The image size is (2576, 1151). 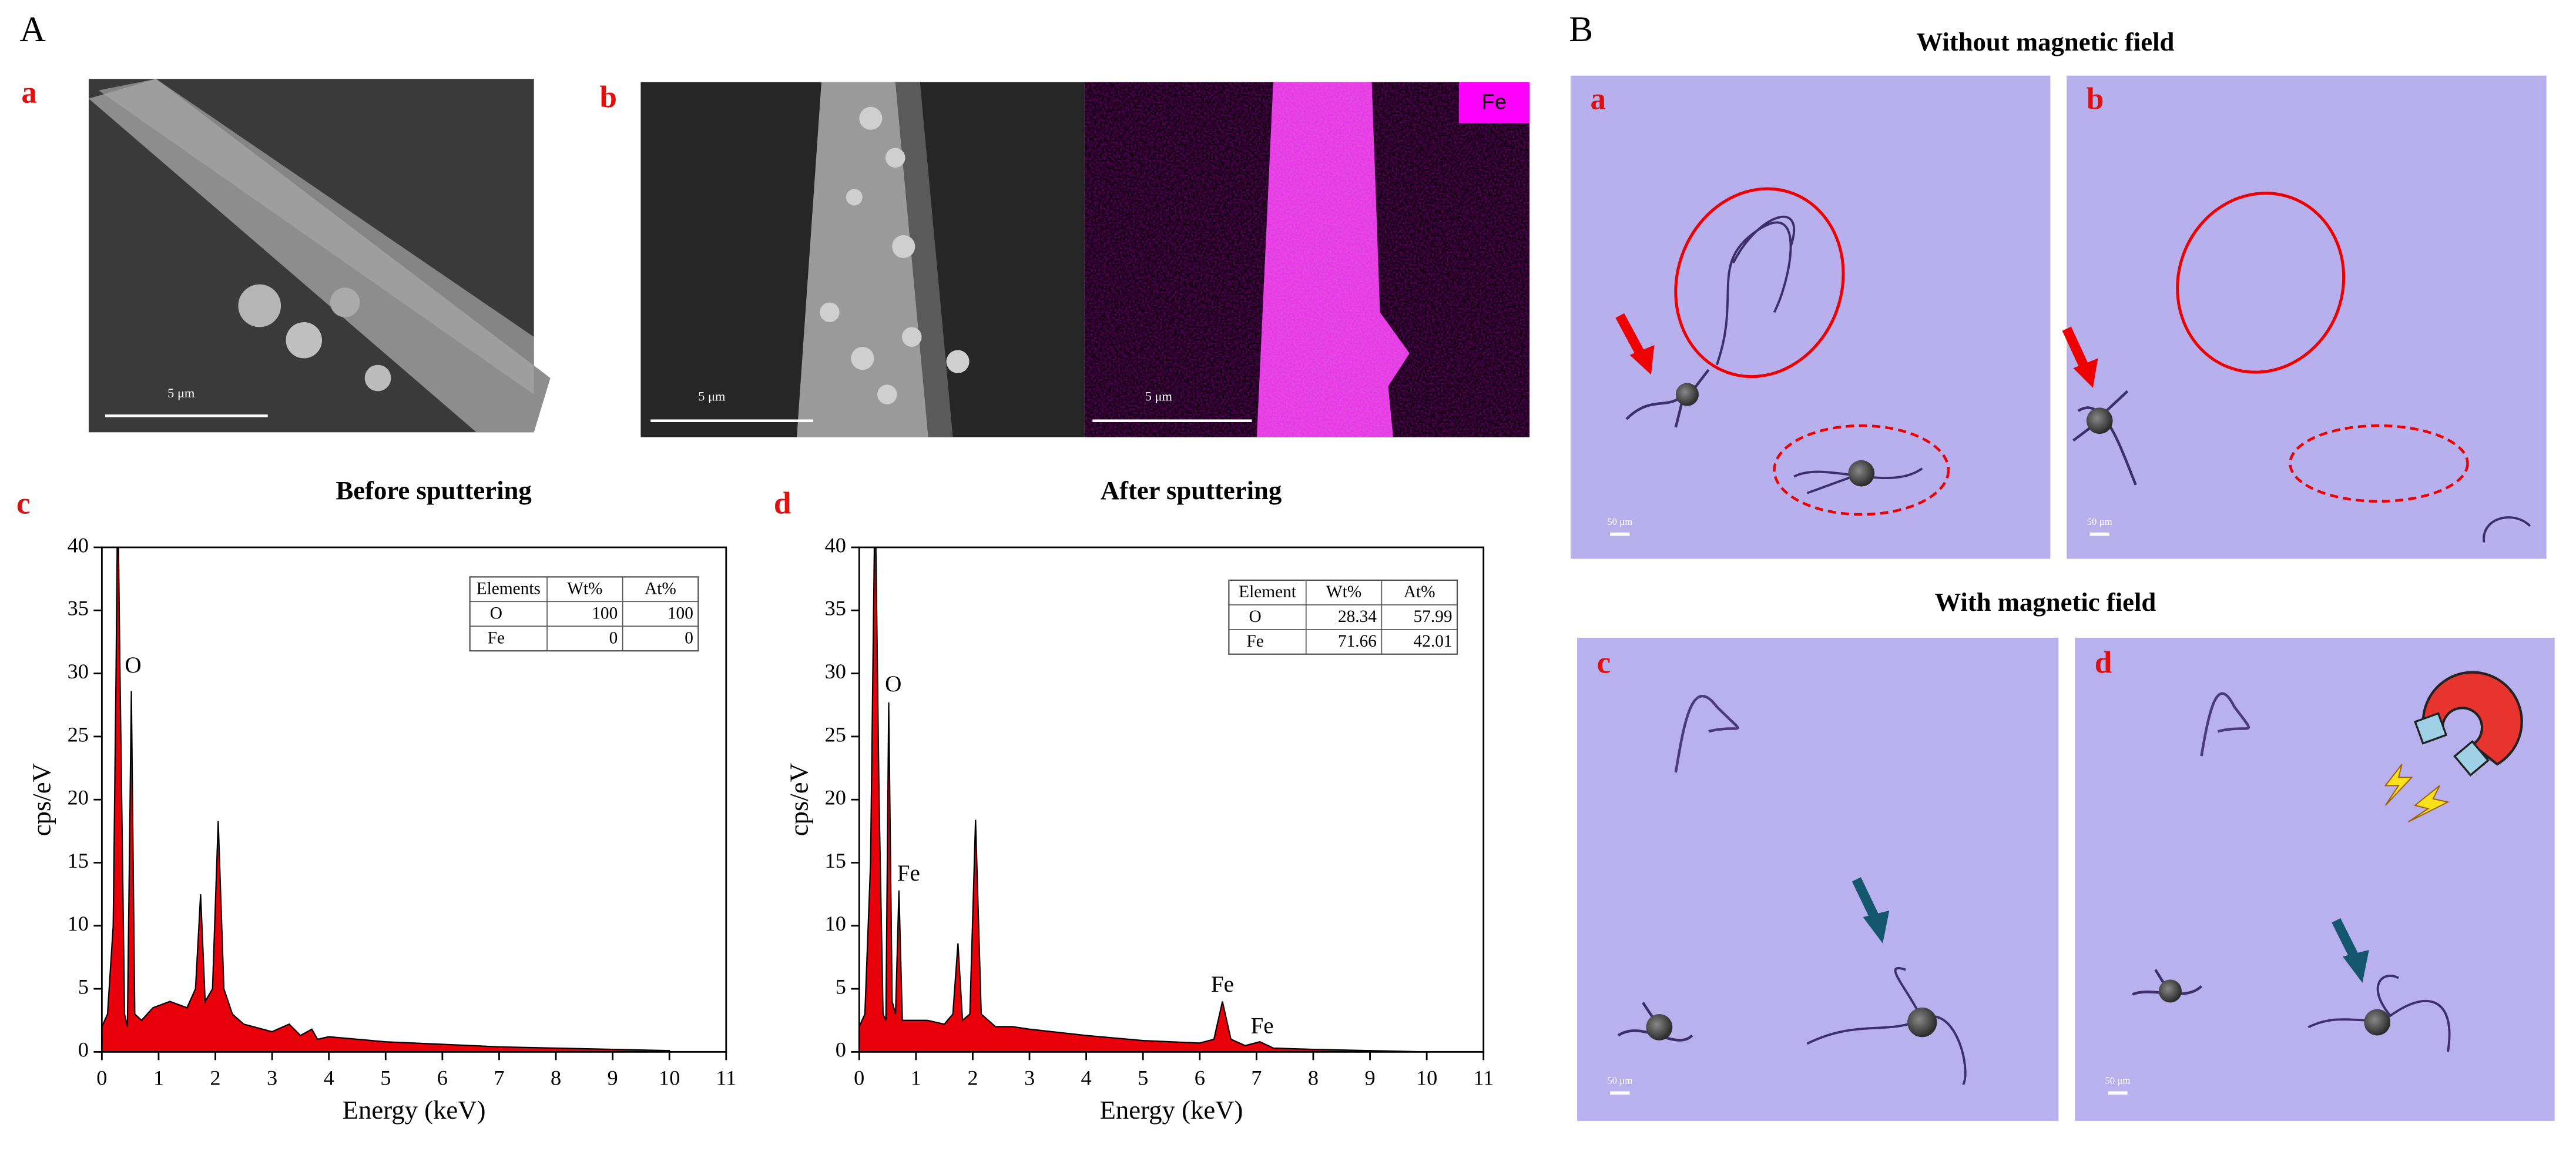 What do you see at coordinates (1267, 592) in the screenshot?
I see `table-header: Element` at bounding box center [1267, 592].